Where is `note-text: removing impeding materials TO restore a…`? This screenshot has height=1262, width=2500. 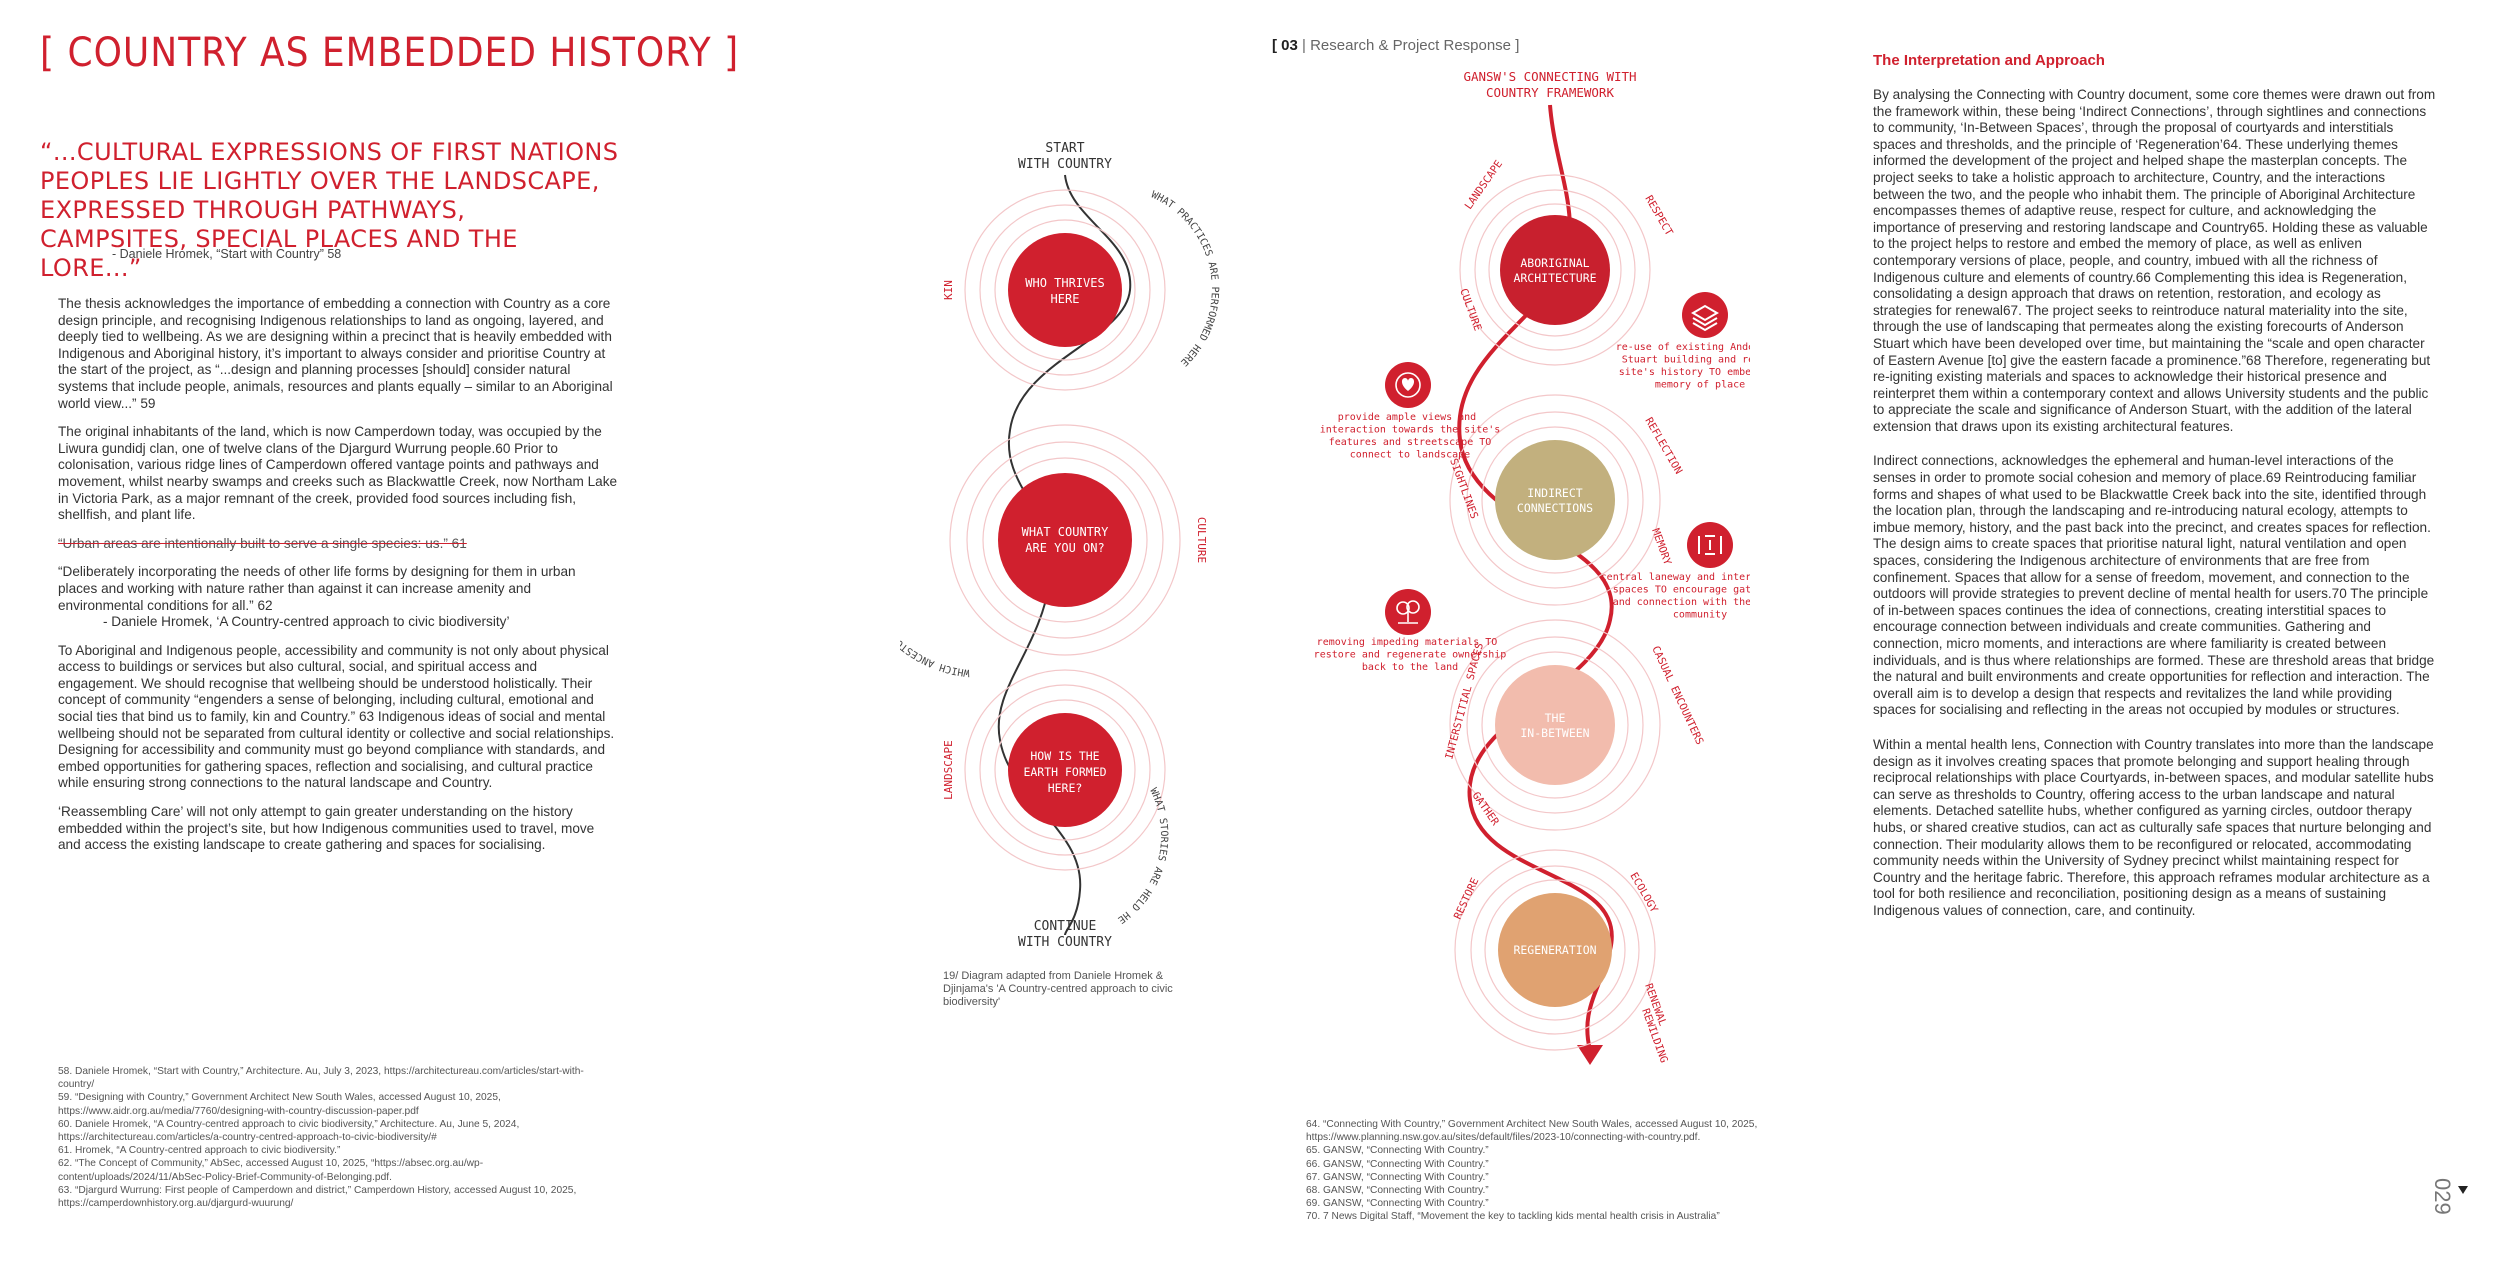 note-text: removing impeding materials TO restore a… is located at coordinates (1410, 655).